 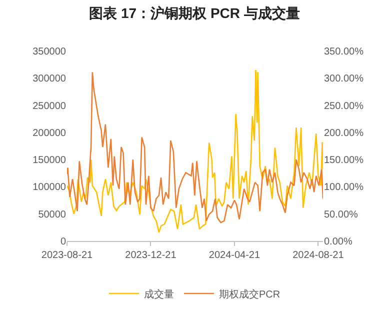 I want to click on x-tick-label: 2024-08-21, so click(x=318, y=255).